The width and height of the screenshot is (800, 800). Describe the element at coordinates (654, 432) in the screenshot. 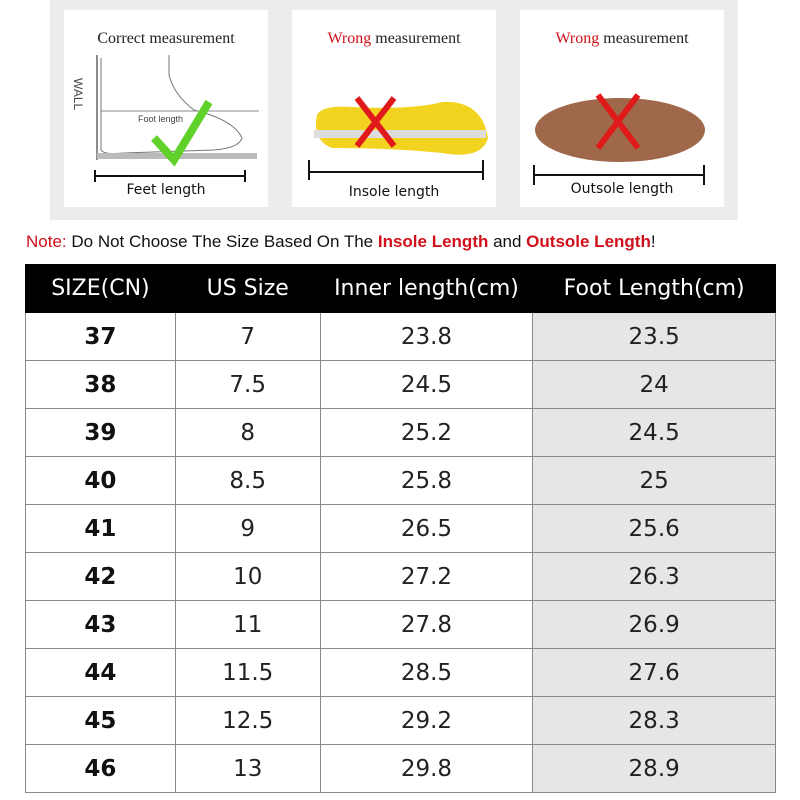

I see `foot-length-cell: 24.5` at that location.